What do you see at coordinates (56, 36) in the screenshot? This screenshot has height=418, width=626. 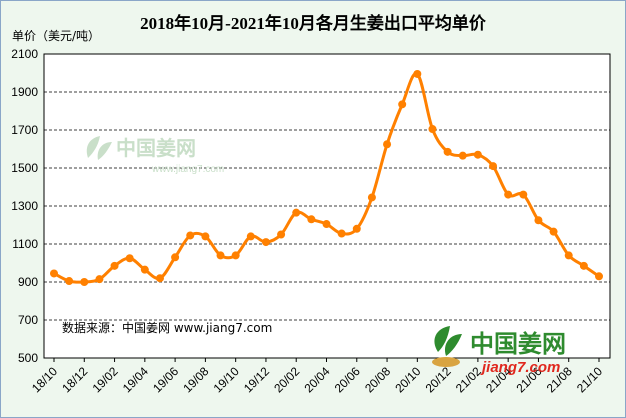 I see `y-axis-unit-label: 单价（美元/吨）` at bounding box center [56, 36].